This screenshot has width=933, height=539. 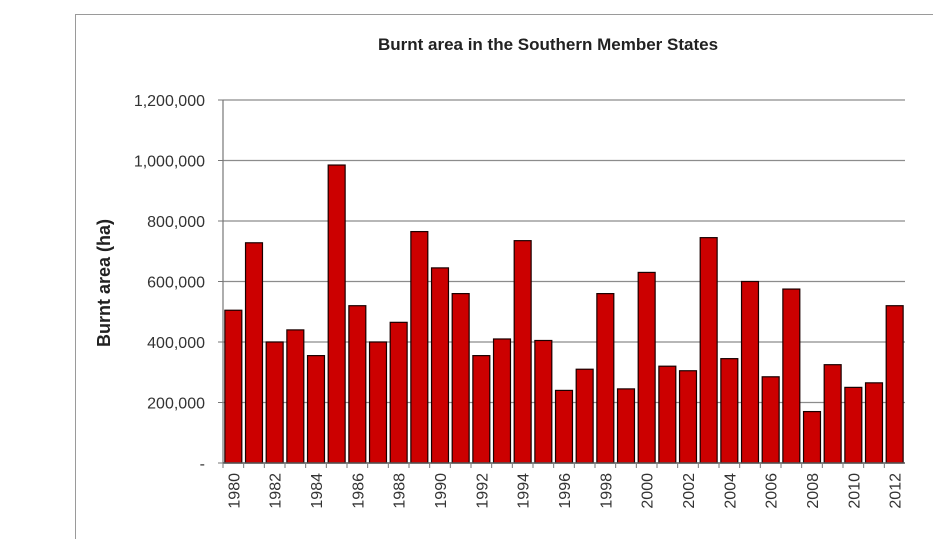 I want to click on x-tick-label: 1990, so click(x=441, y=491).